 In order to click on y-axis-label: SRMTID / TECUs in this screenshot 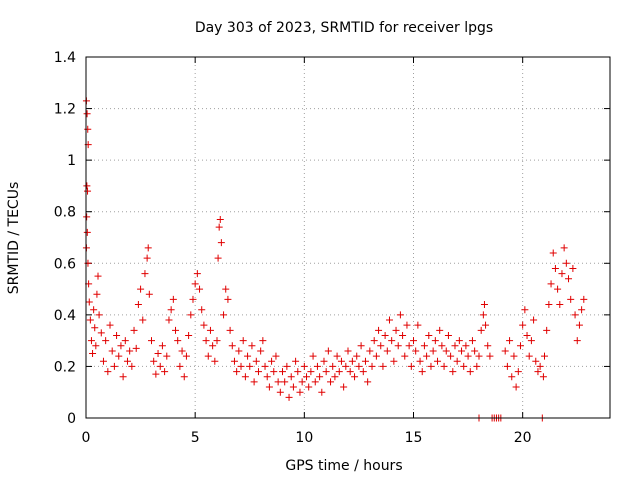, I will do `click(14, 238)`.